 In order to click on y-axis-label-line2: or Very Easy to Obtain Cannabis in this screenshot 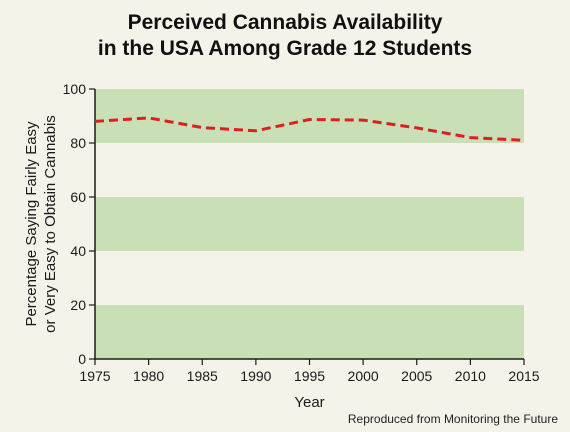, I will do `click(50, 224)`.